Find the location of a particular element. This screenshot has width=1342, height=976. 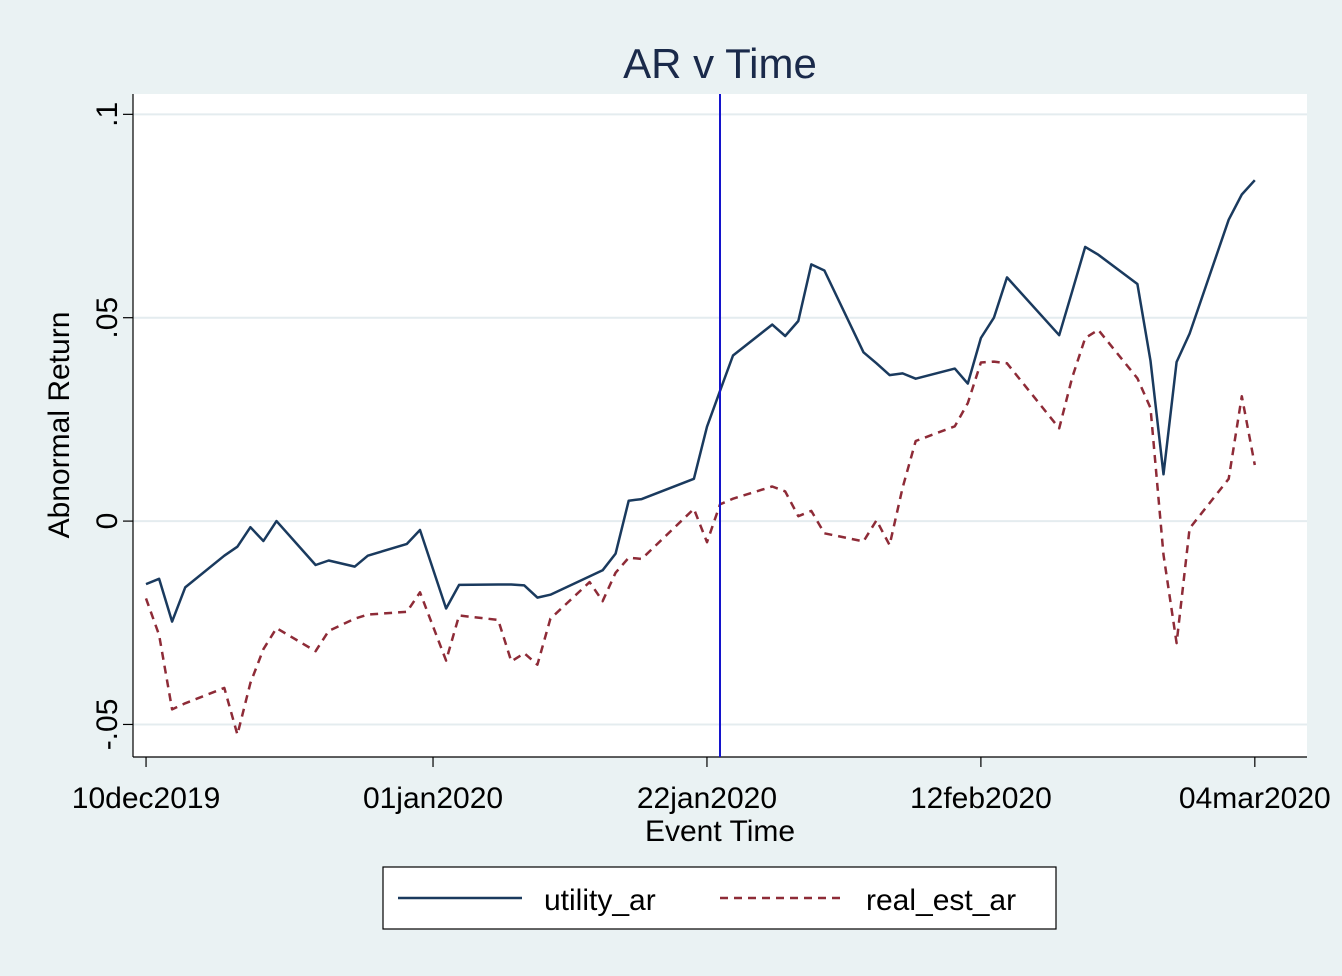

y-tick-label: .1 is located at coordinates (107, 114).